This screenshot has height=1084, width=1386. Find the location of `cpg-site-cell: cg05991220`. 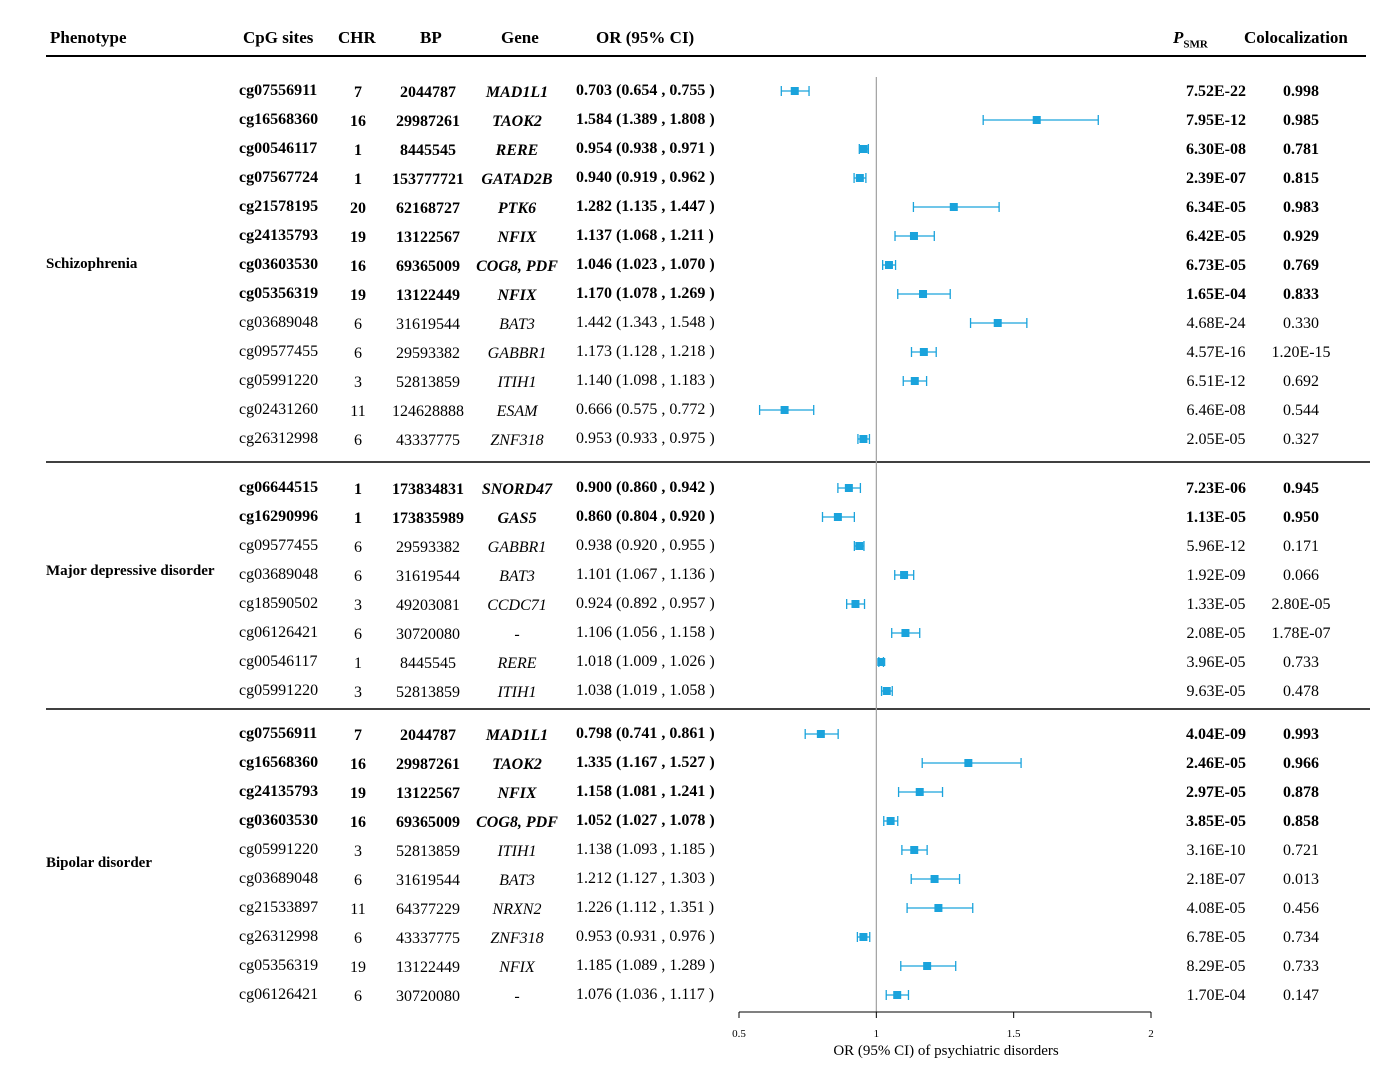

cpg-site-cell: cg05991220 is located at coordinates (279, 690).